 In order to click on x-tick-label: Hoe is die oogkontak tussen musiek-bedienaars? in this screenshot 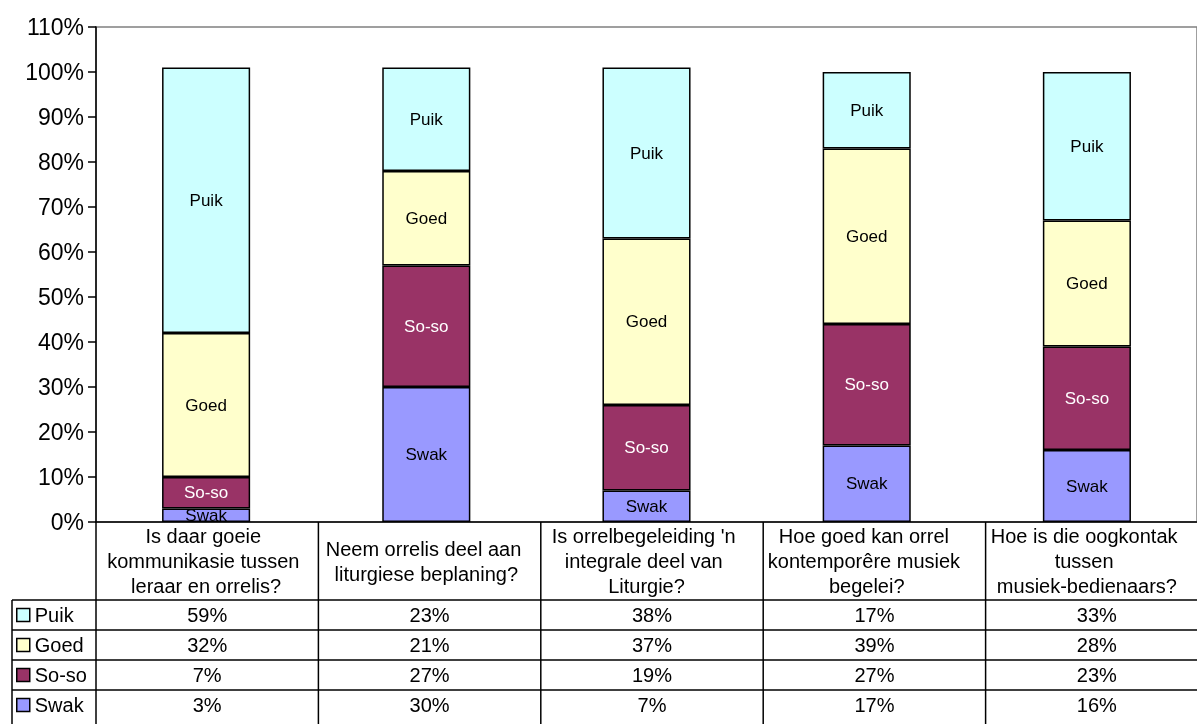, I will do `click(1087, 561)`.